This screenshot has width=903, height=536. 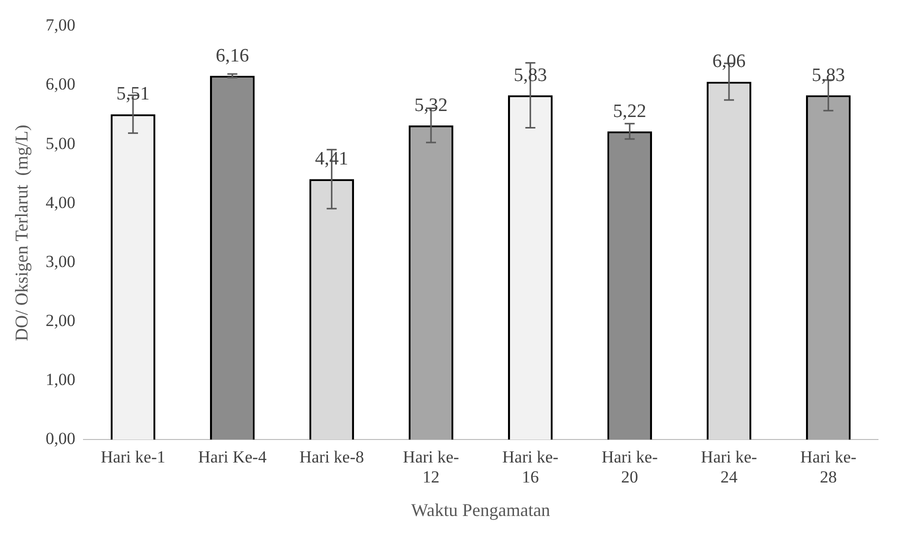 What do you see at coordinates (828, 75) in the screenshot?
I see `data-label: 5,83` at bounding box center [828, 75].